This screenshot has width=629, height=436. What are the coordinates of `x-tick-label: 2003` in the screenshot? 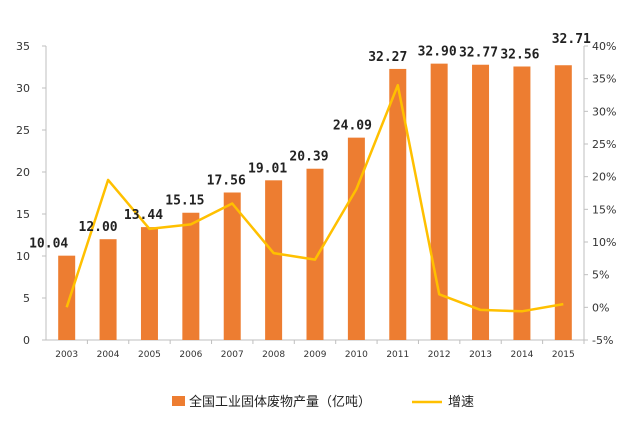 It's located at (66, 355).